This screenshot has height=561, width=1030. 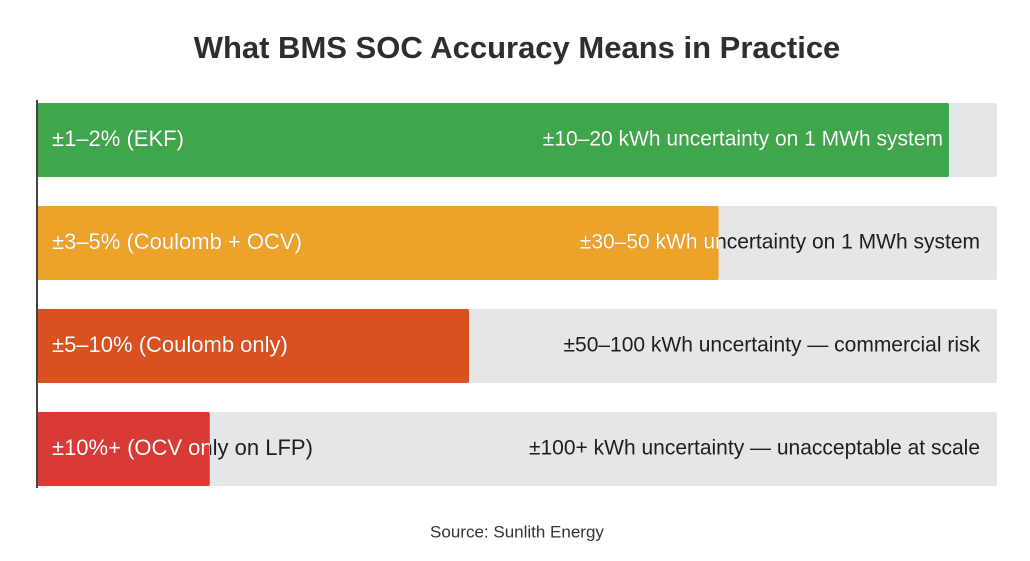 I want to click on chart-title: What BMS SOC Accuracy Means in Practice, so click(x=517, y=47).